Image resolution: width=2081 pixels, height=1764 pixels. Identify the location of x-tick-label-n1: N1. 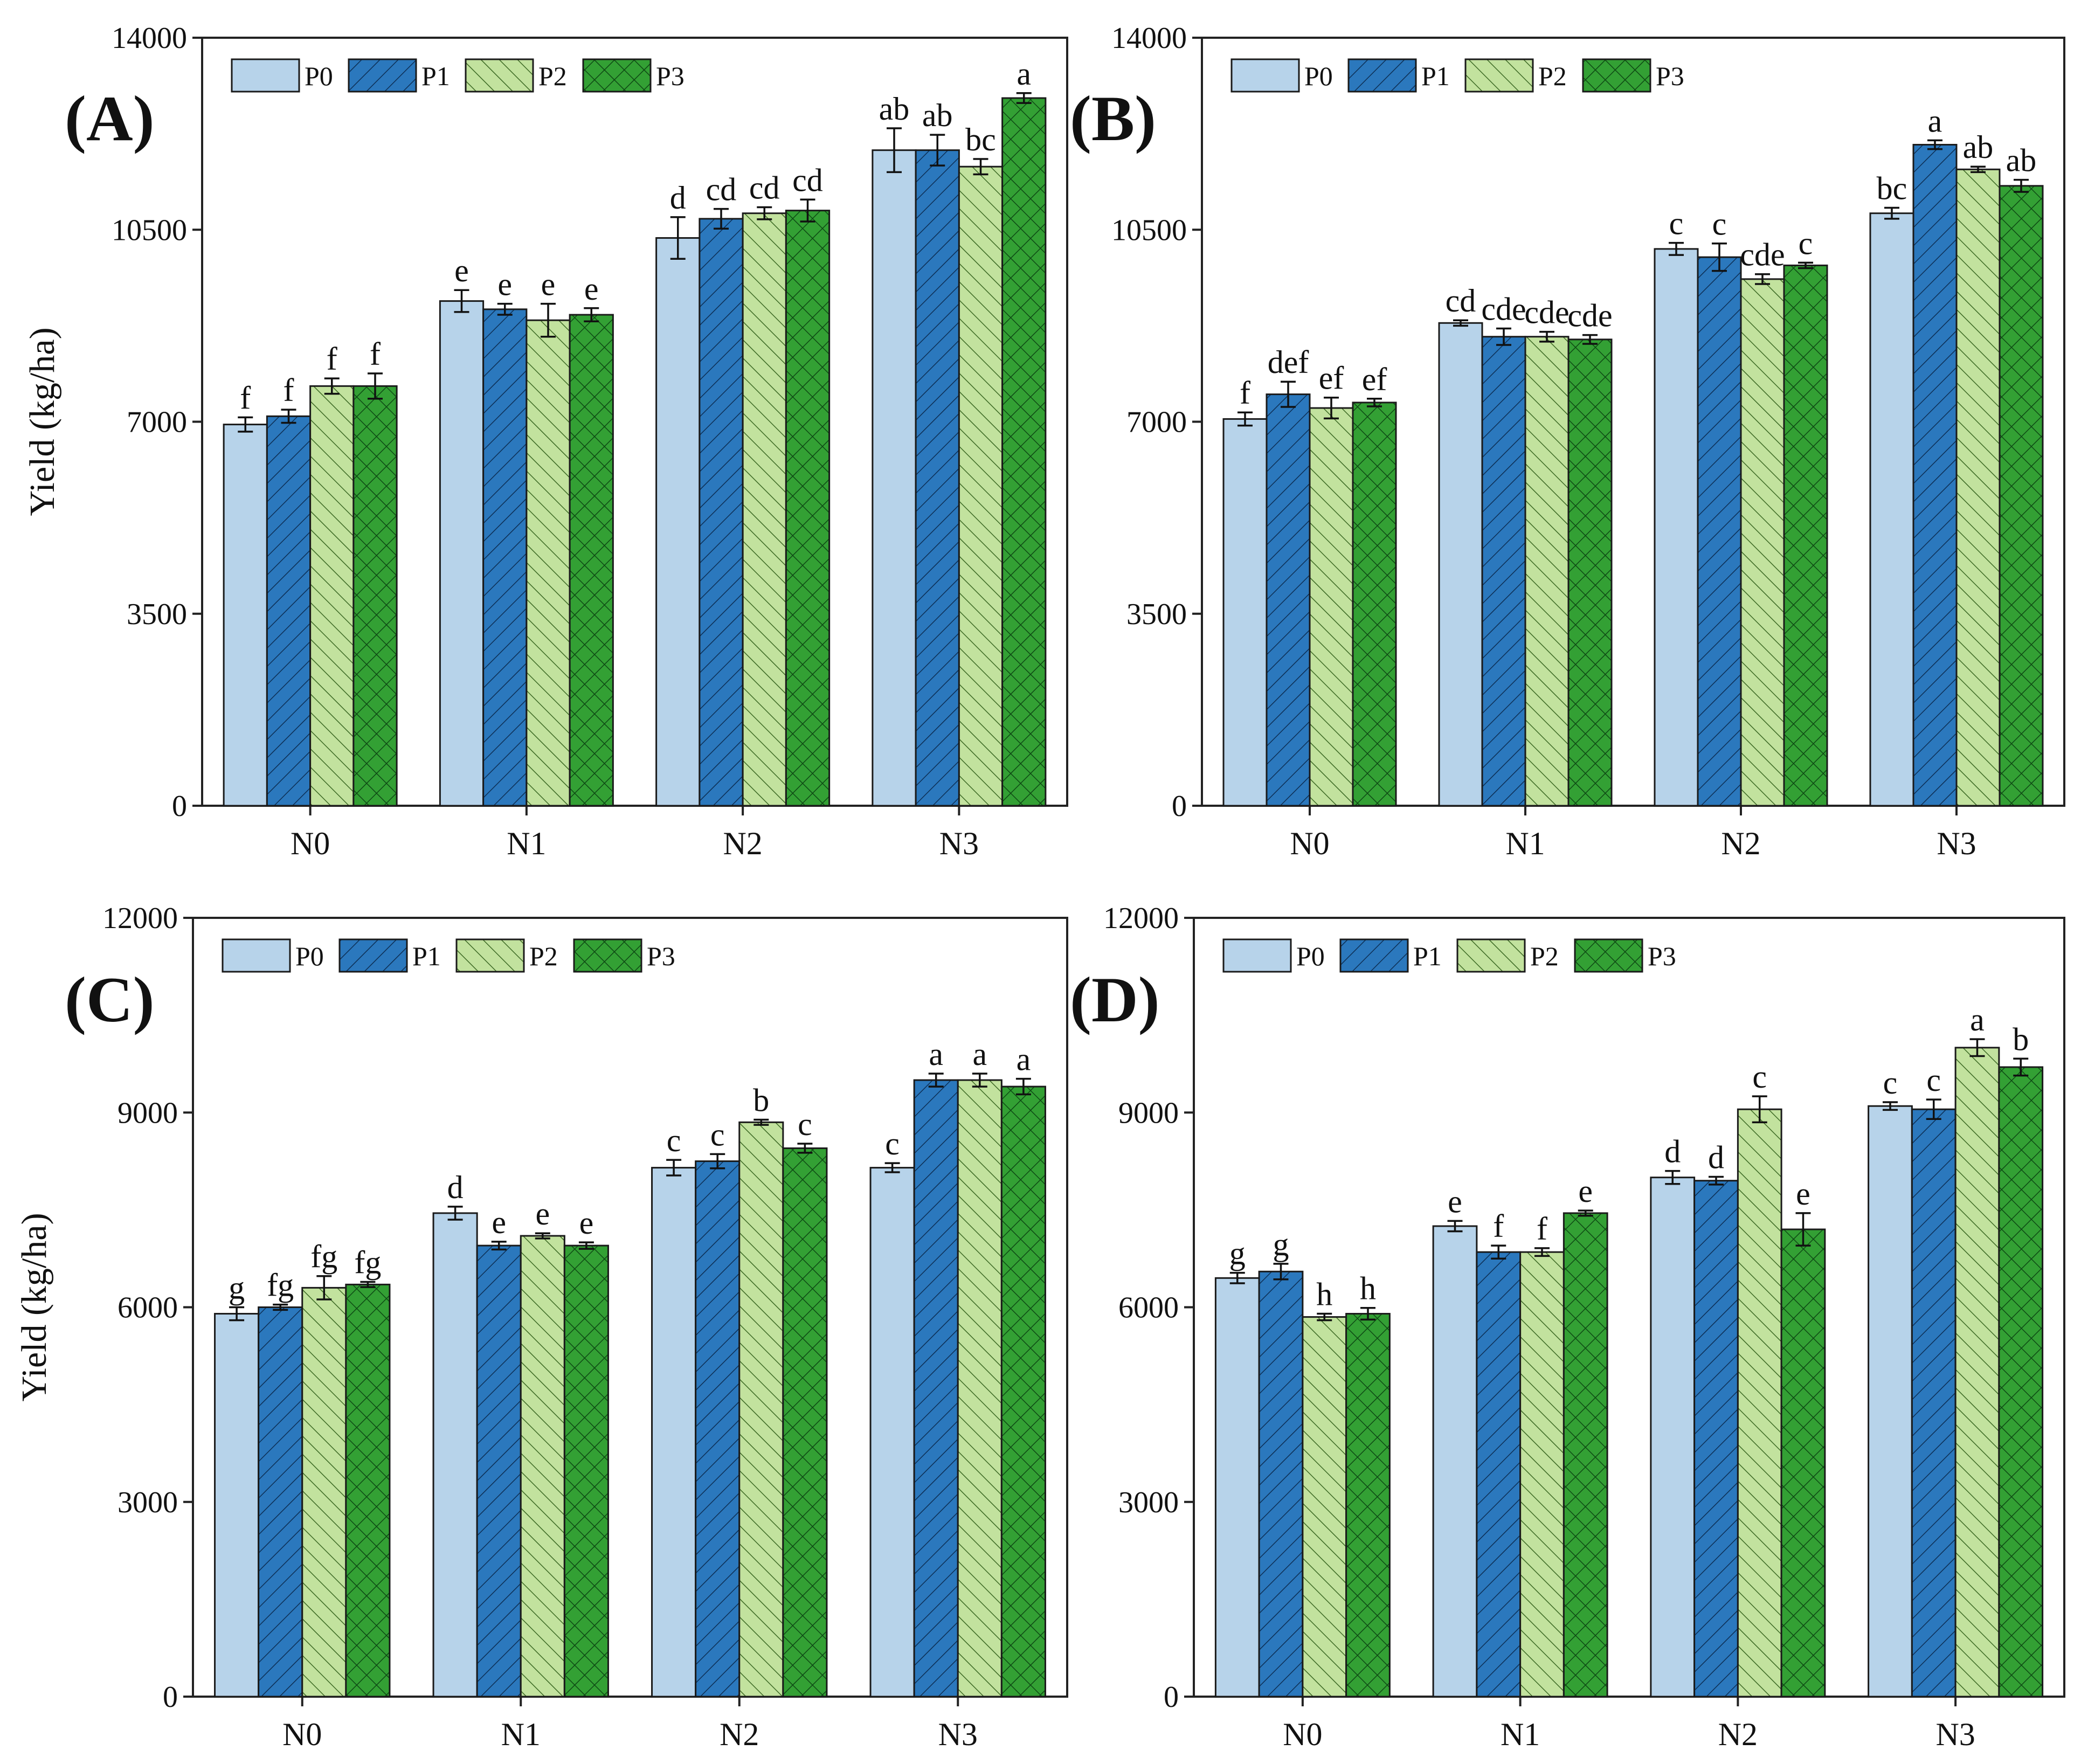
(526, 843).